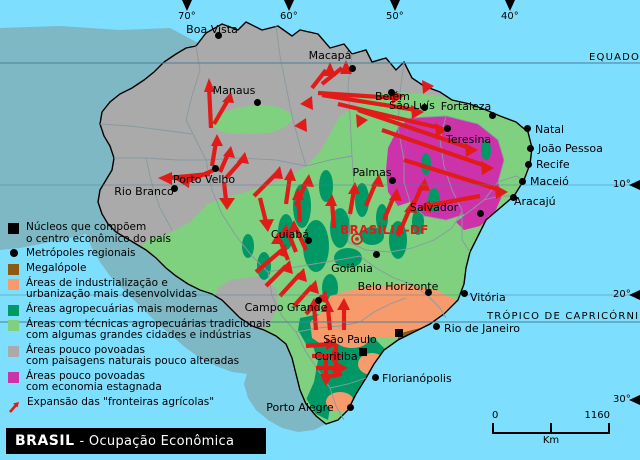 This screenshot has height=460, width=640. I want to click on legend-label-line: o centro econômico do país, so click(98, 238).